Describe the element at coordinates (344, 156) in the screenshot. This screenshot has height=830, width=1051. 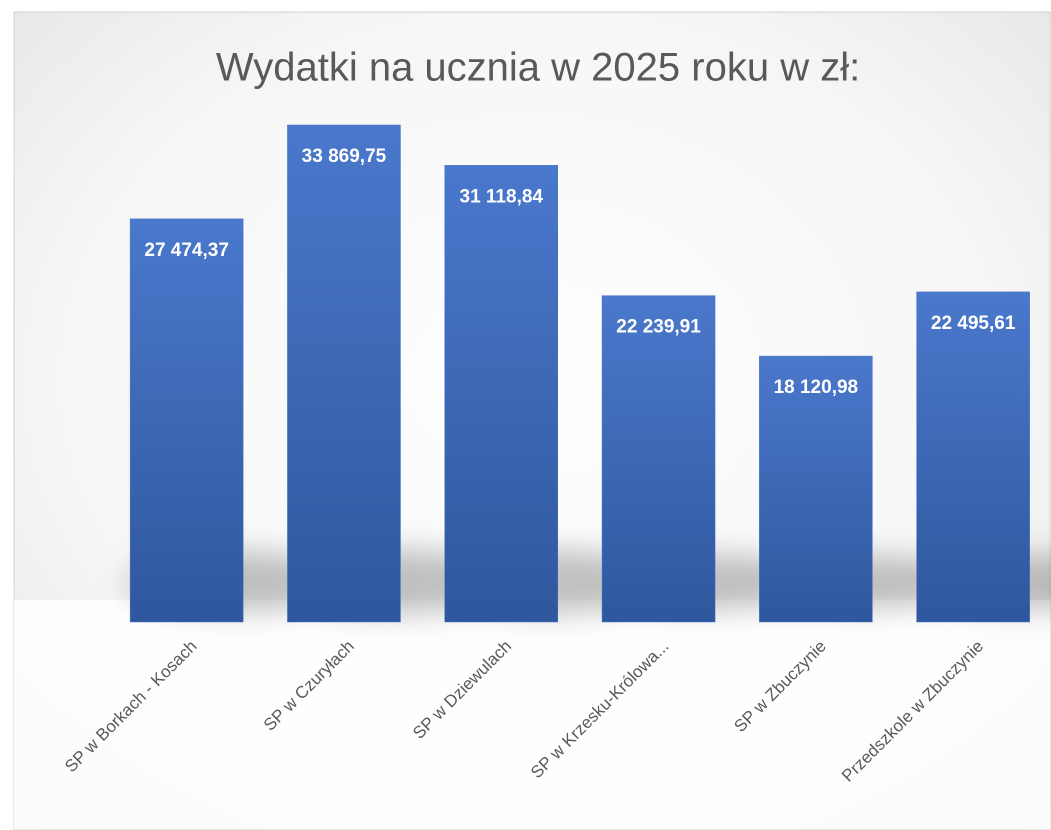
I see `data-label: 33 869,75` at that location.